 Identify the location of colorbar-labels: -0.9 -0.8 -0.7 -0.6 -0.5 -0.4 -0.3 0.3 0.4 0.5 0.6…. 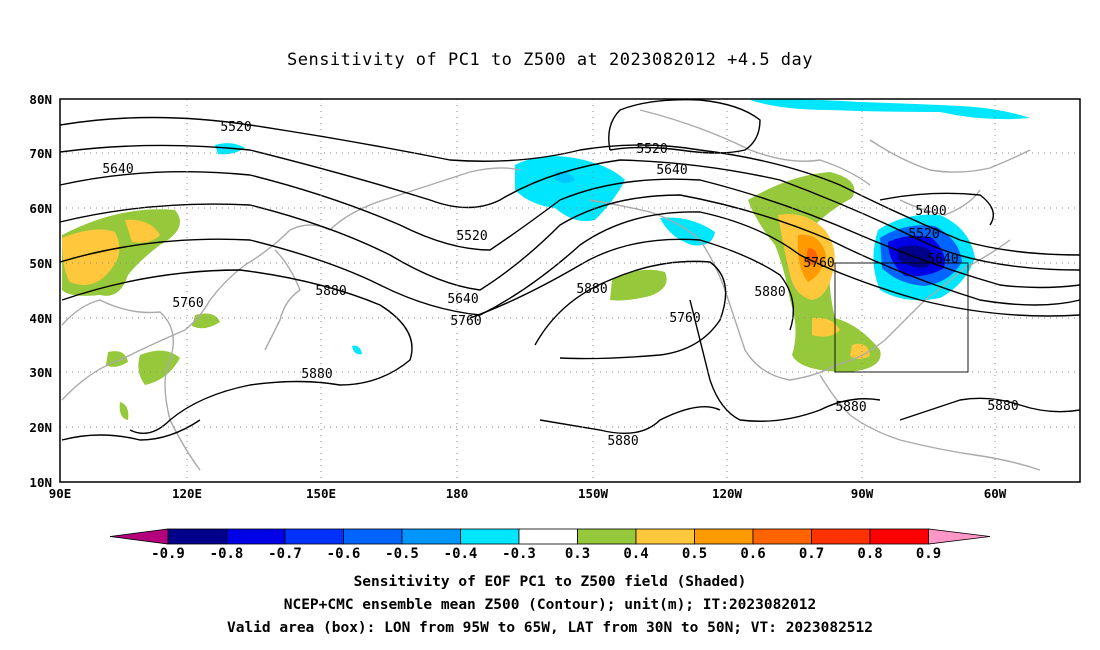
(546, 554).